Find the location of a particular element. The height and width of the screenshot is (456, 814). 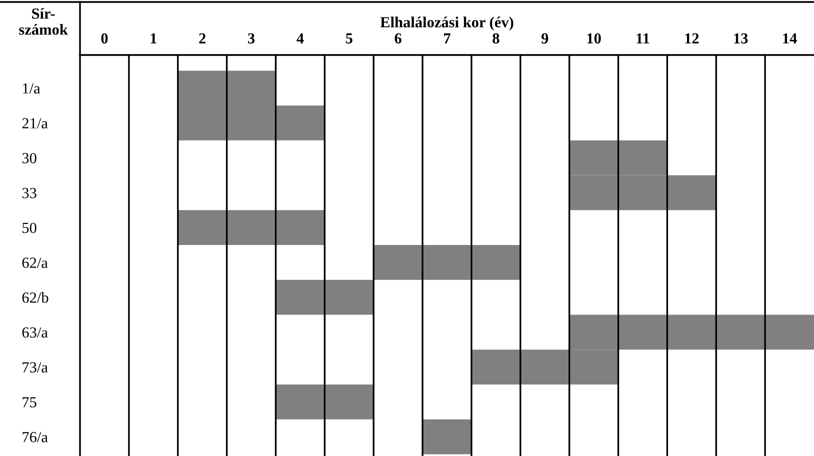

y-tick-label: 62/b is located at coordinates (35, 297).